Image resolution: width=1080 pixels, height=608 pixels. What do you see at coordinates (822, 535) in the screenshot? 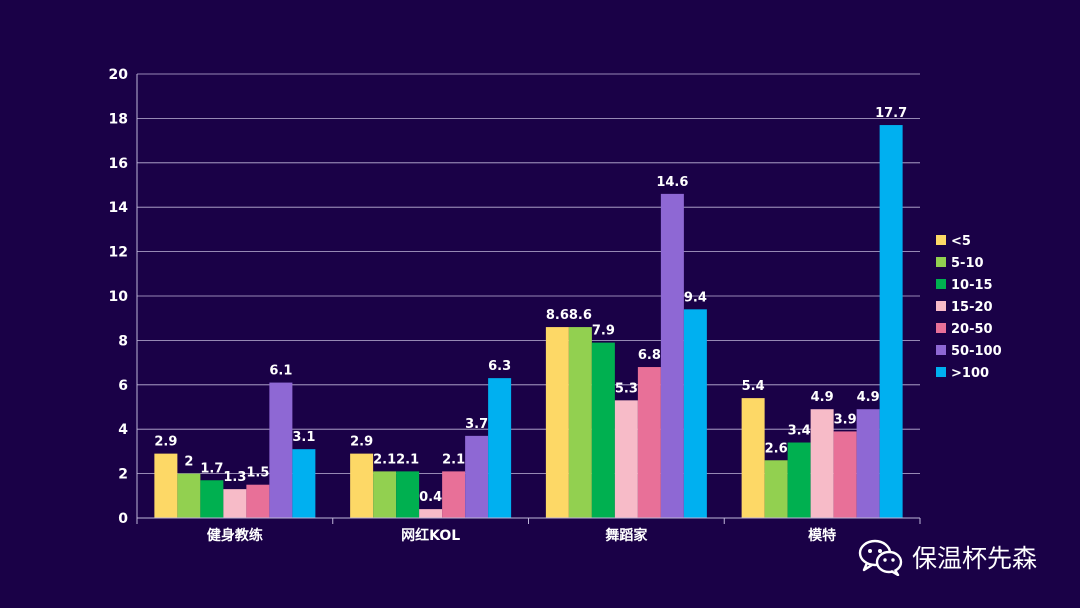
I see `category-label: 模特` at bounding box center [822, 535].